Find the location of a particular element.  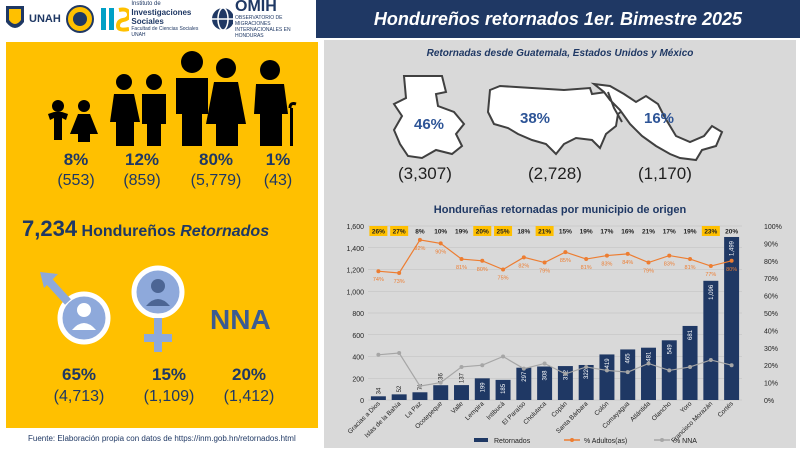

x-tick-label: Olancho is located at coordinates (662, 411).